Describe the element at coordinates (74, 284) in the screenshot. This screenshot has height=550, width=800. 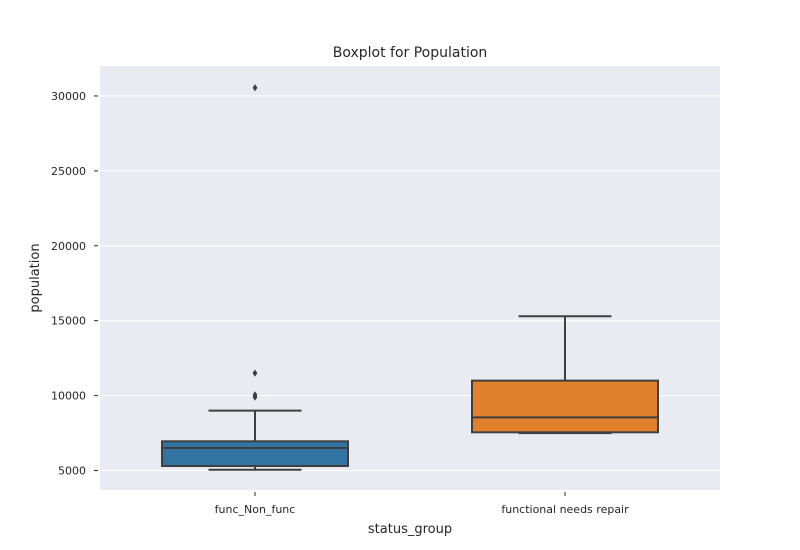
I see `y-tick-labels: 5000 10000 15000 20000 25000 30000` at that location.